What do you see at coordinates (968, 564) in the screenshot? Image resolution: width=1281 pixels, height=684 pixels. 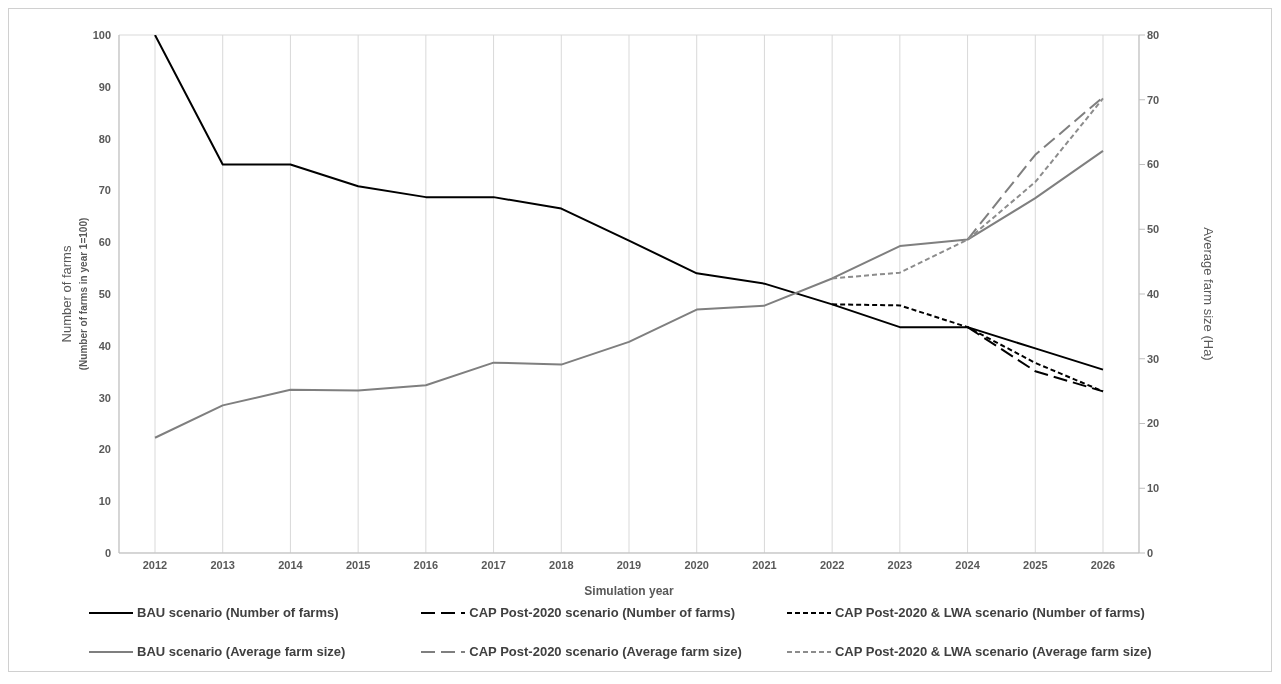 I see `x-tick-label: 2024` at bounding box center [968, 564].